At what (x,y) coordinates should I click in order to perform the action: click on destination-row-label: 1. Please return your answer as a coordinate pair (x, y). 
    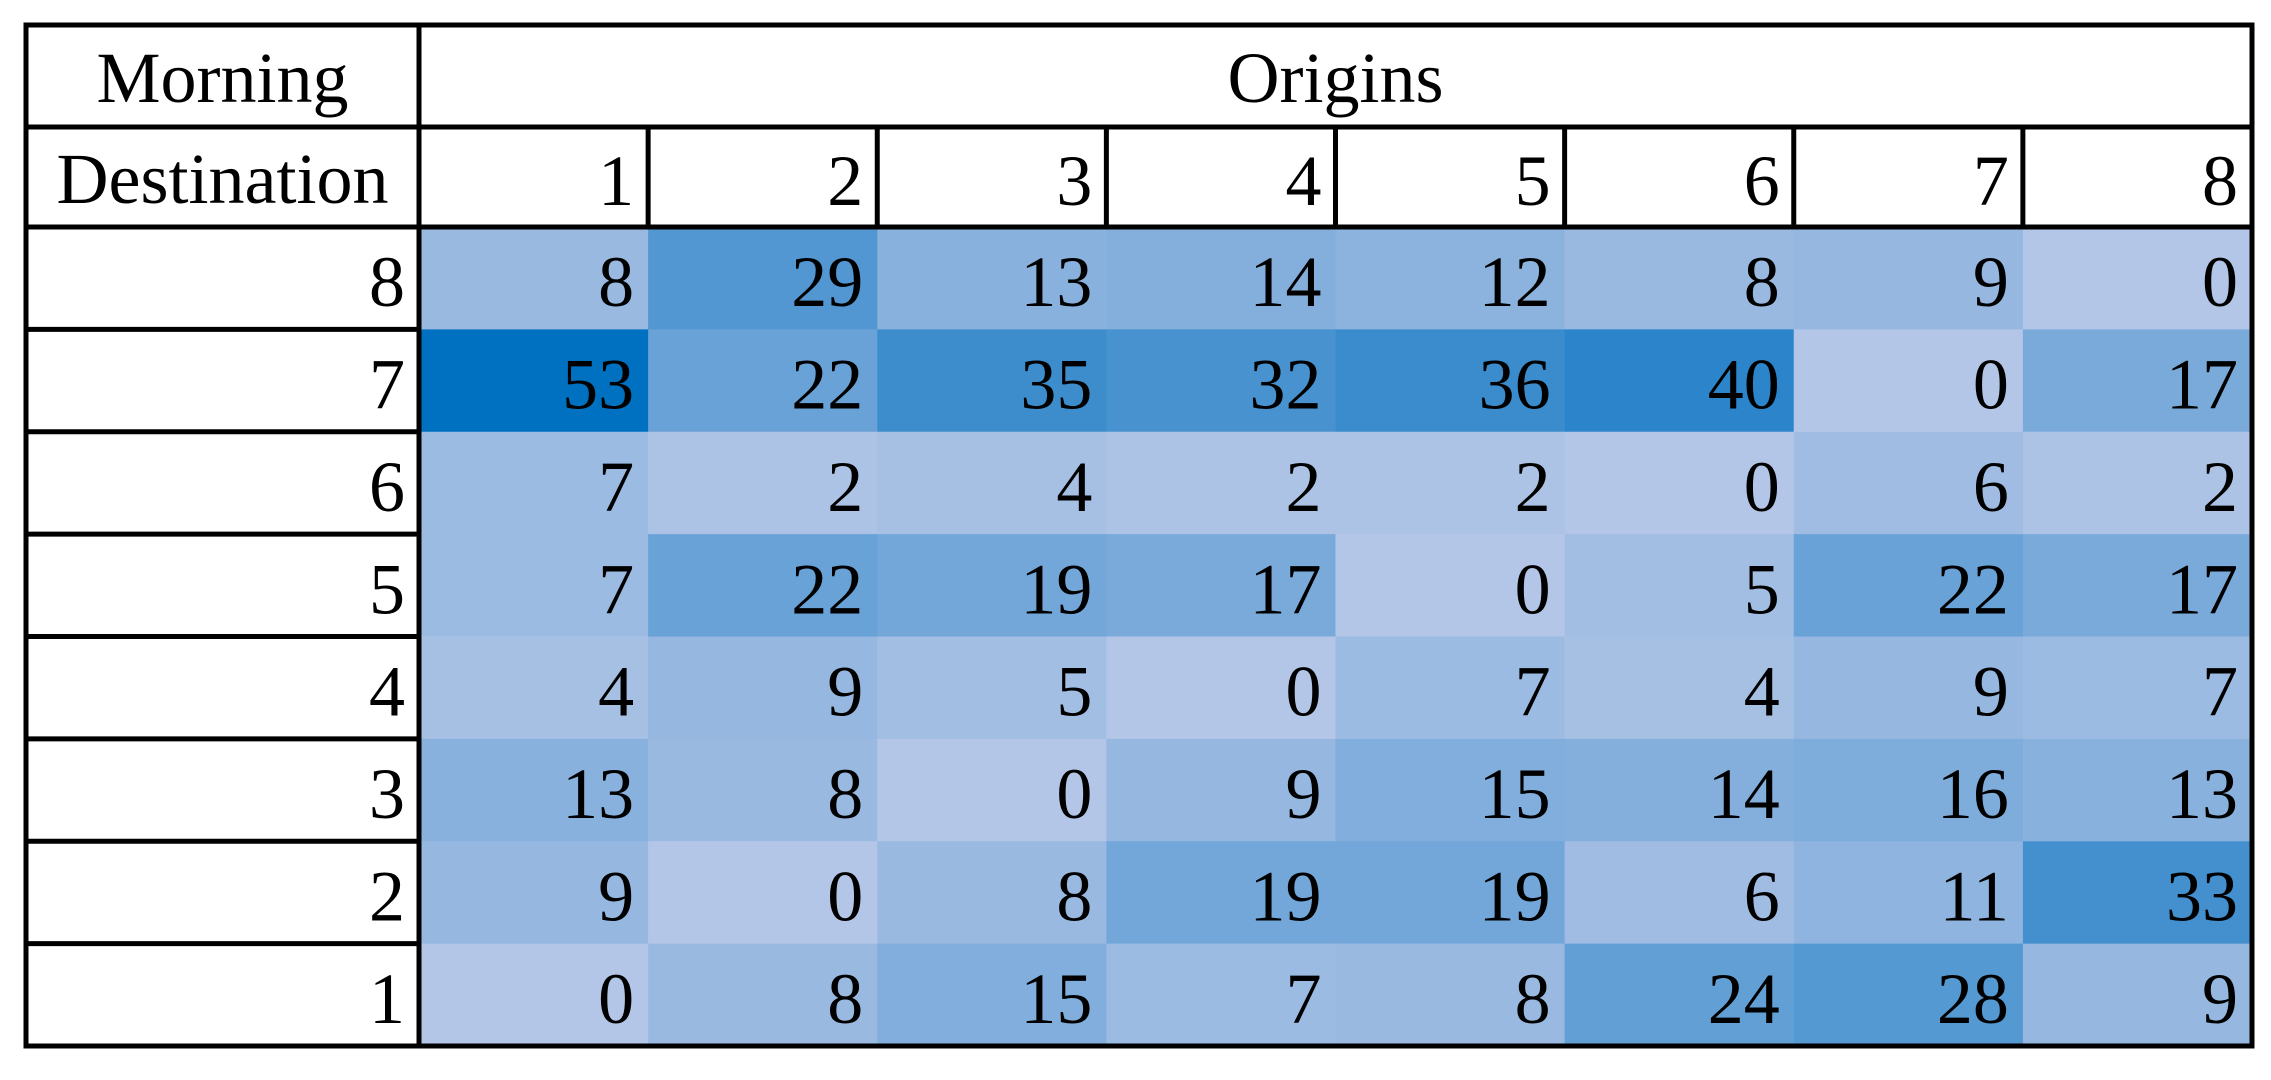
    Looking at the image, I should click on (387, 999).